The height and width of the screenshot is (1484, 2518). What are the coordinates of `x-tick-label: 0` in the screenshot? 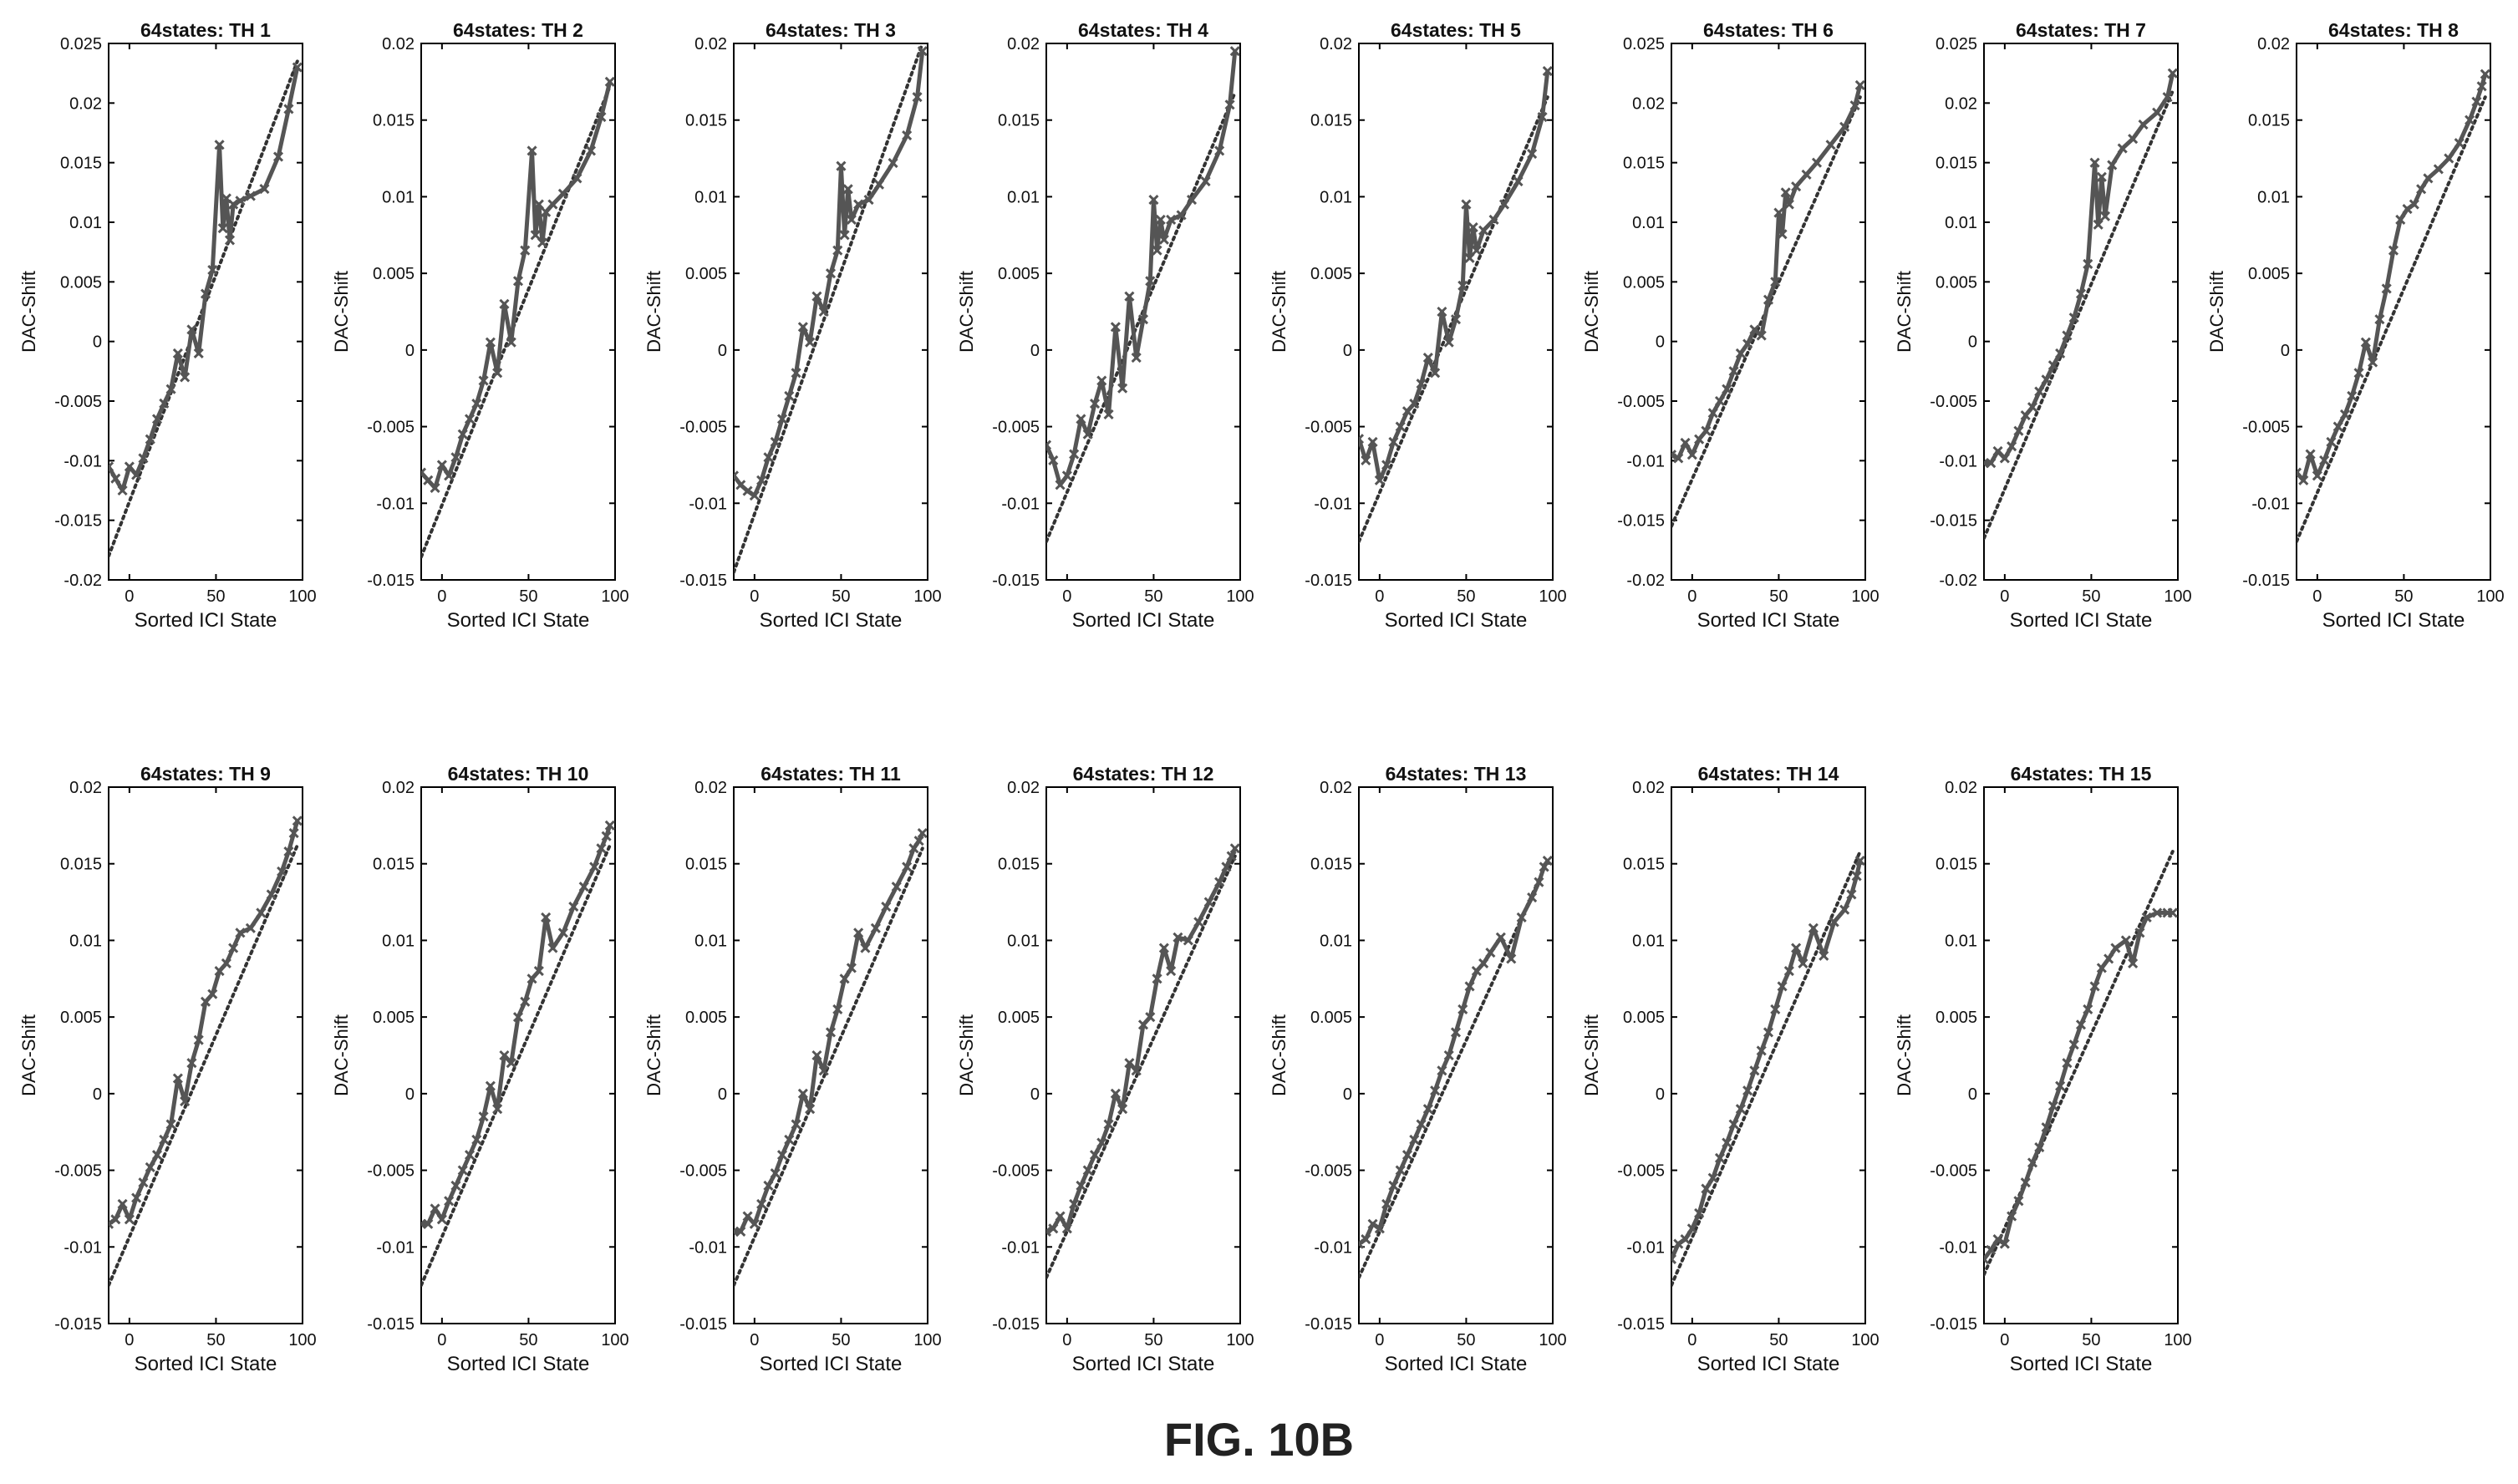 It's located at (1691, 596).